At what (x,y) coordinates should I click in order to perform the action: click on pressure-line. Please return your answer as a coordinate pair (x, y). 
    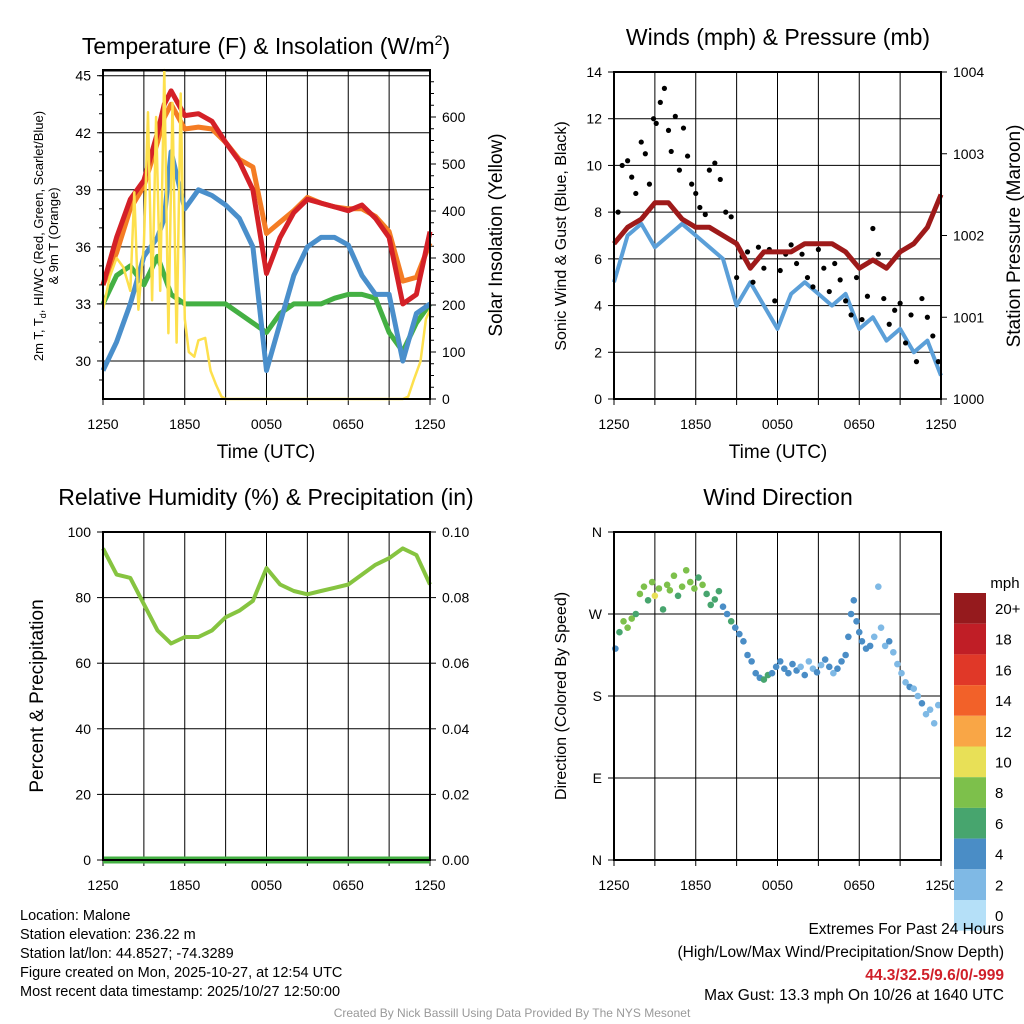
    Looking at the image, I should click on (778, 232).